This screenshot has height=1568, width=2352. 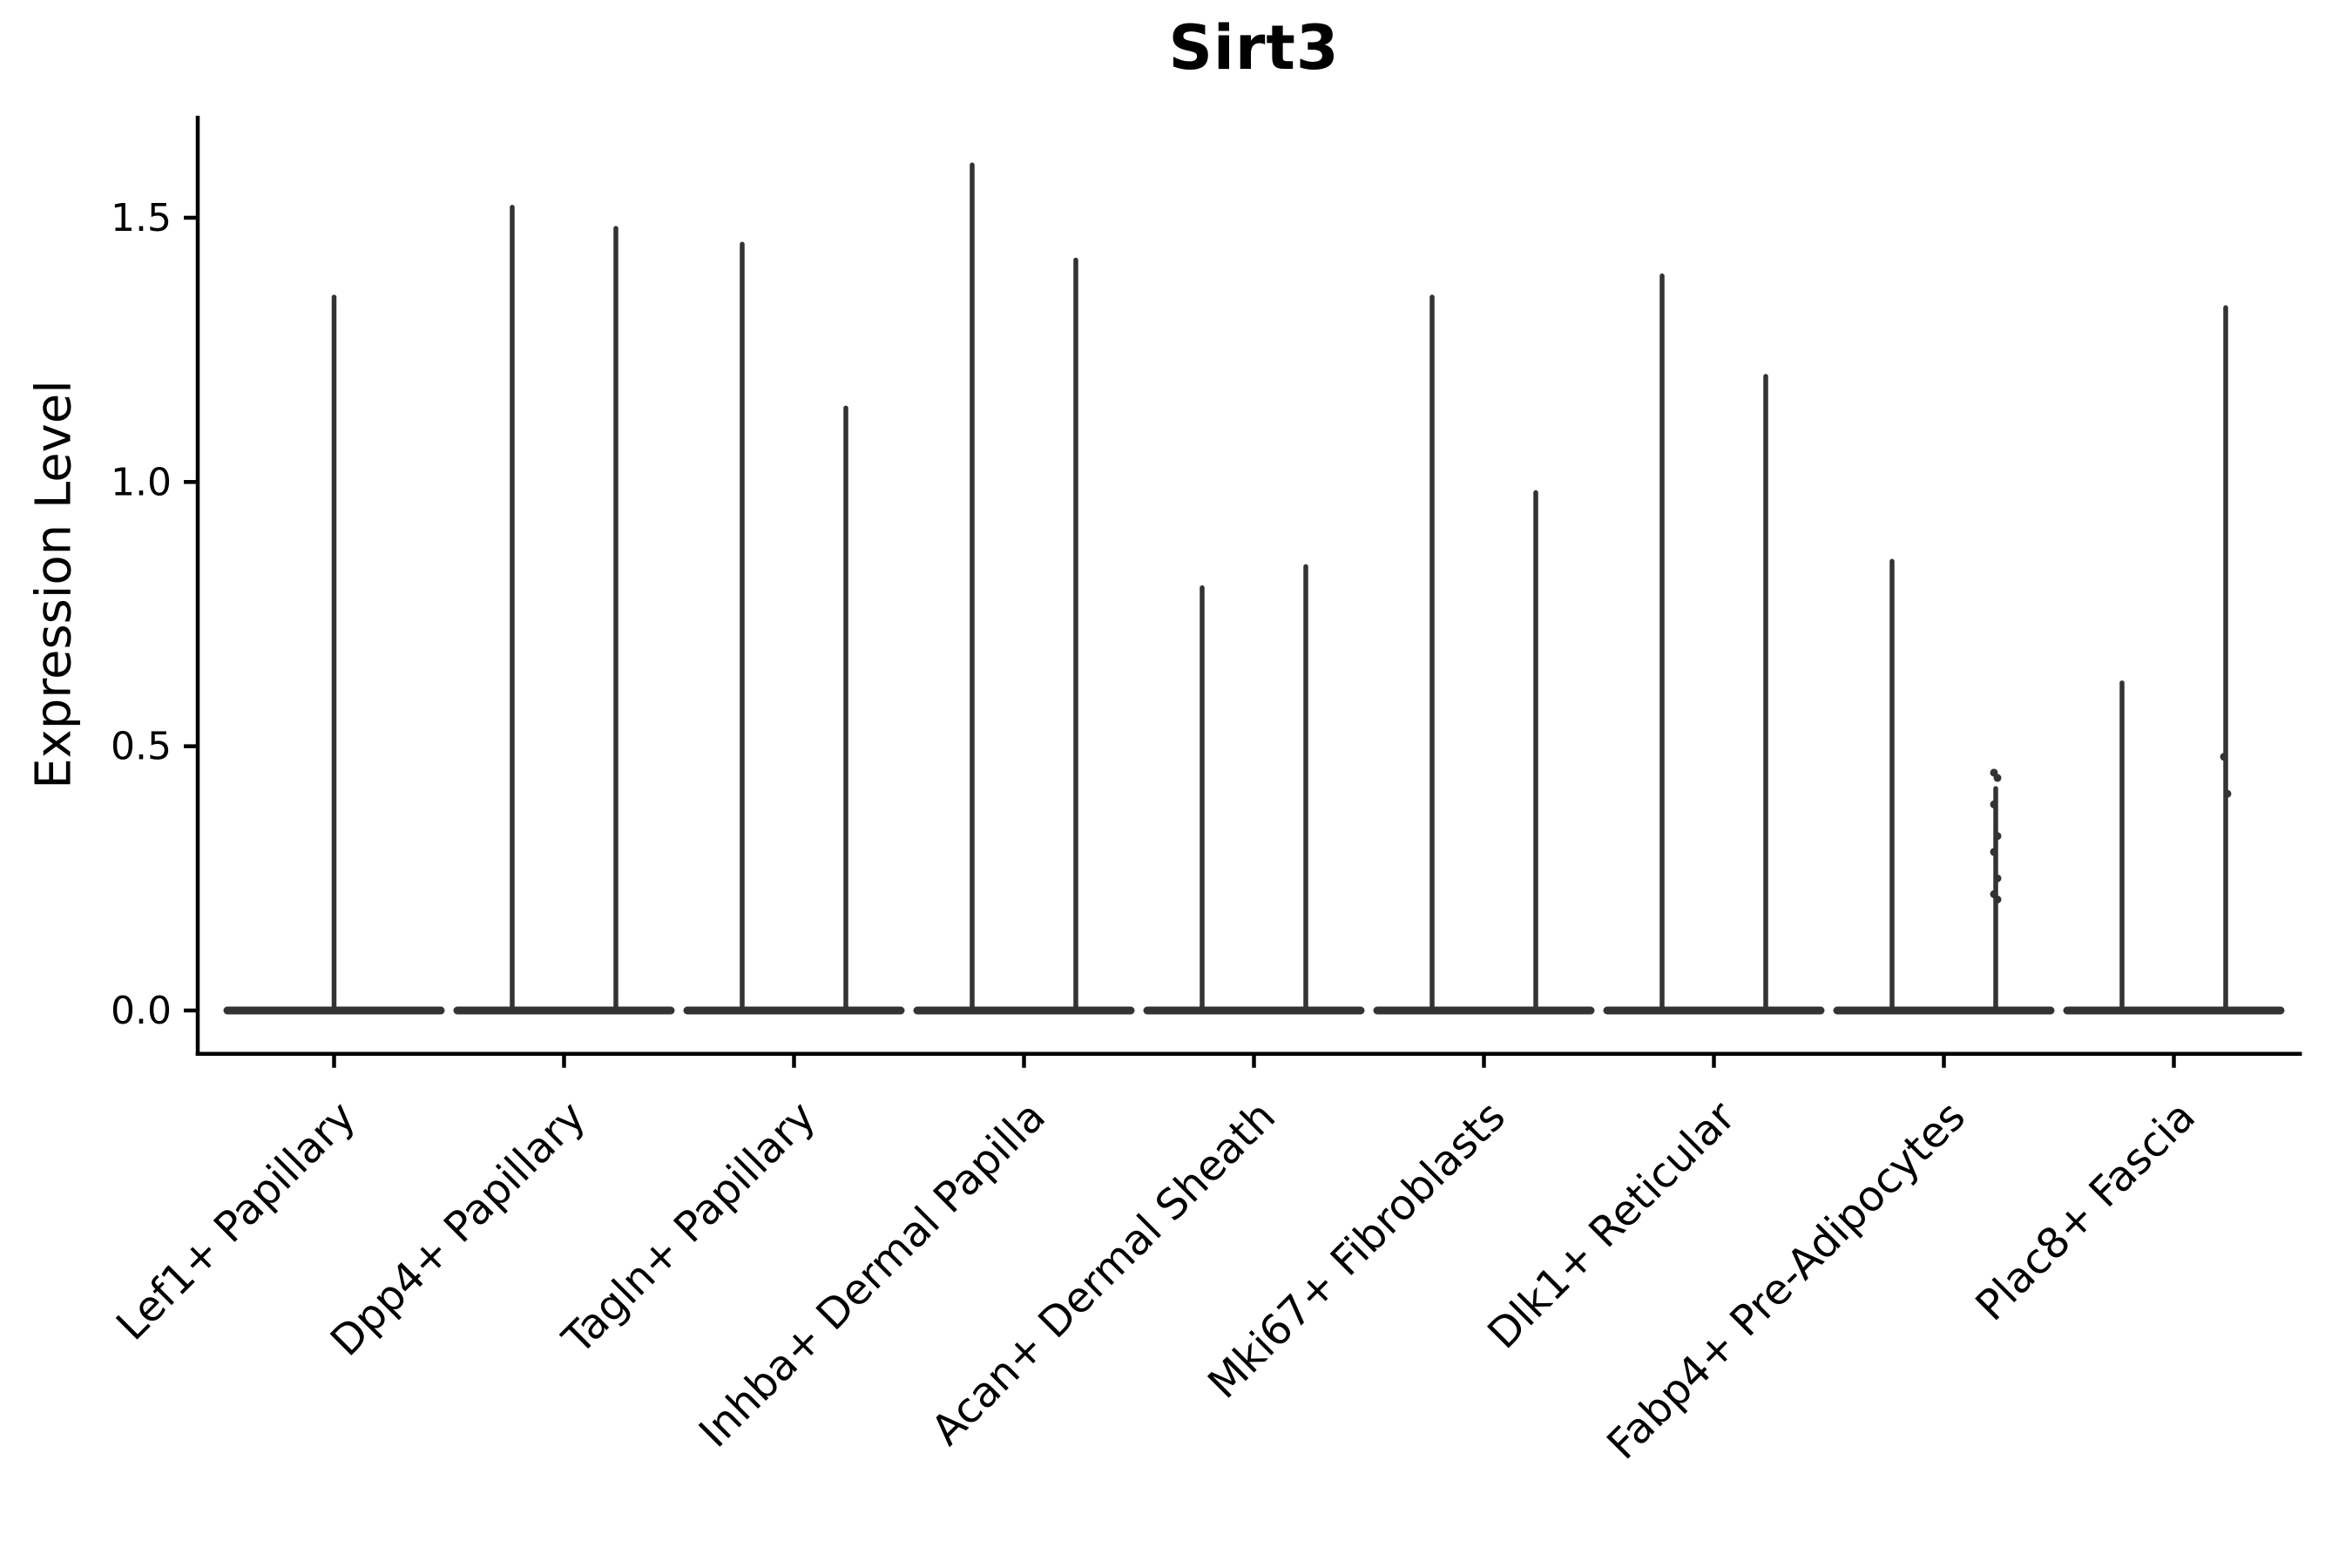 I want to click on y-tick-label: 0.5, so click(x=141, y=747).